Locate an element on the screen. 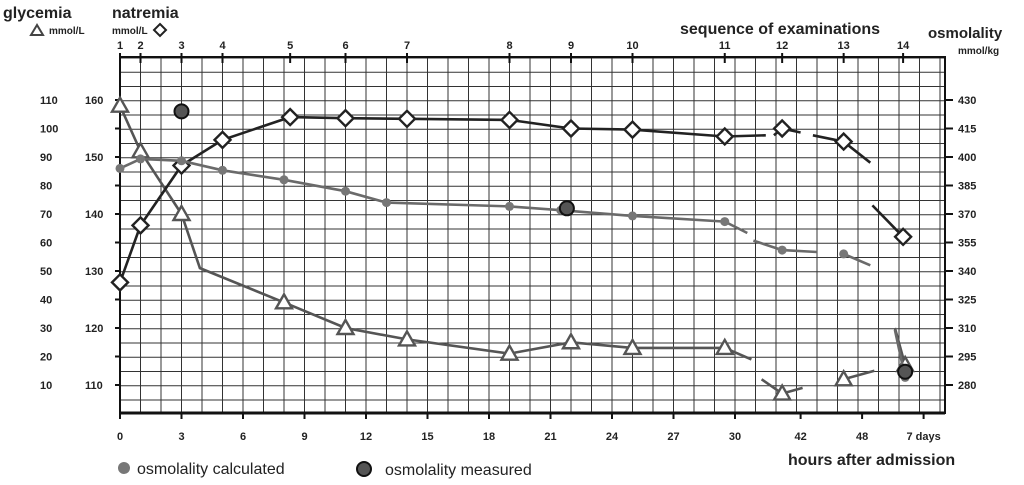  glycemia-tick-label: 60 is located at coordinates (46, 244).